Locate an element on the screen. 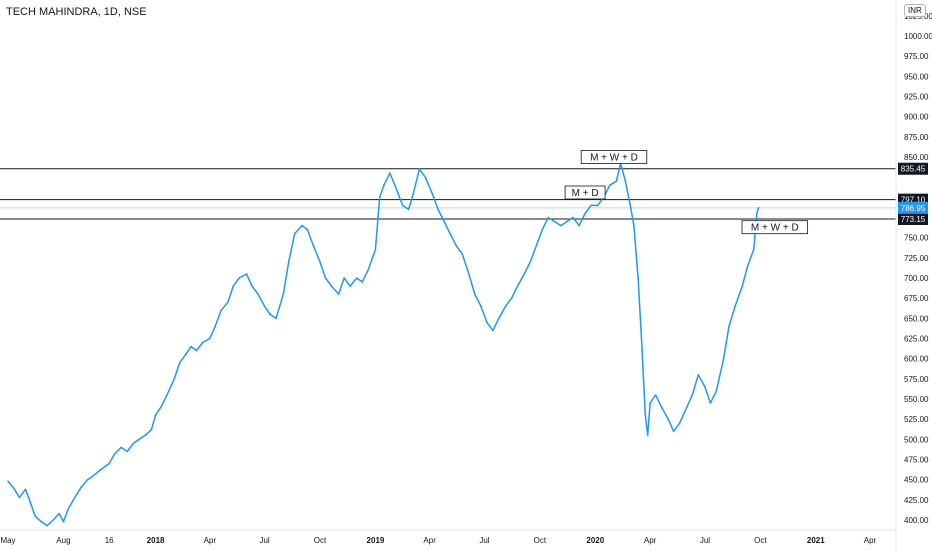 This screenshot has height=550, width=932. level-badge-text: 773.15 is located at coordinates (913, 219).